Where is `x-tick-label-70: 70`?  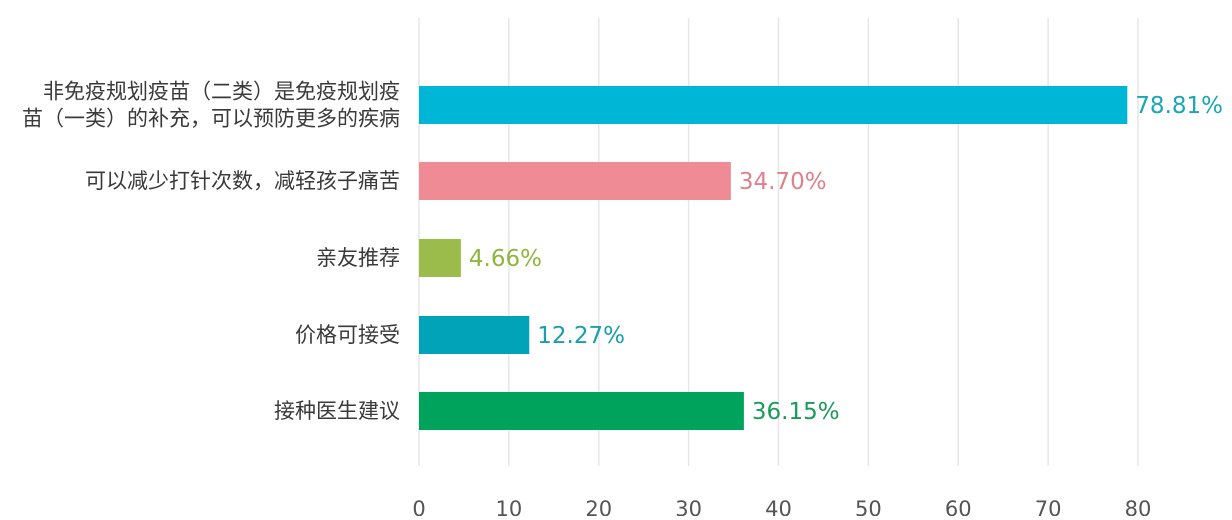 x-tick-label-70: 70 is located at coordinates (1048, 506).